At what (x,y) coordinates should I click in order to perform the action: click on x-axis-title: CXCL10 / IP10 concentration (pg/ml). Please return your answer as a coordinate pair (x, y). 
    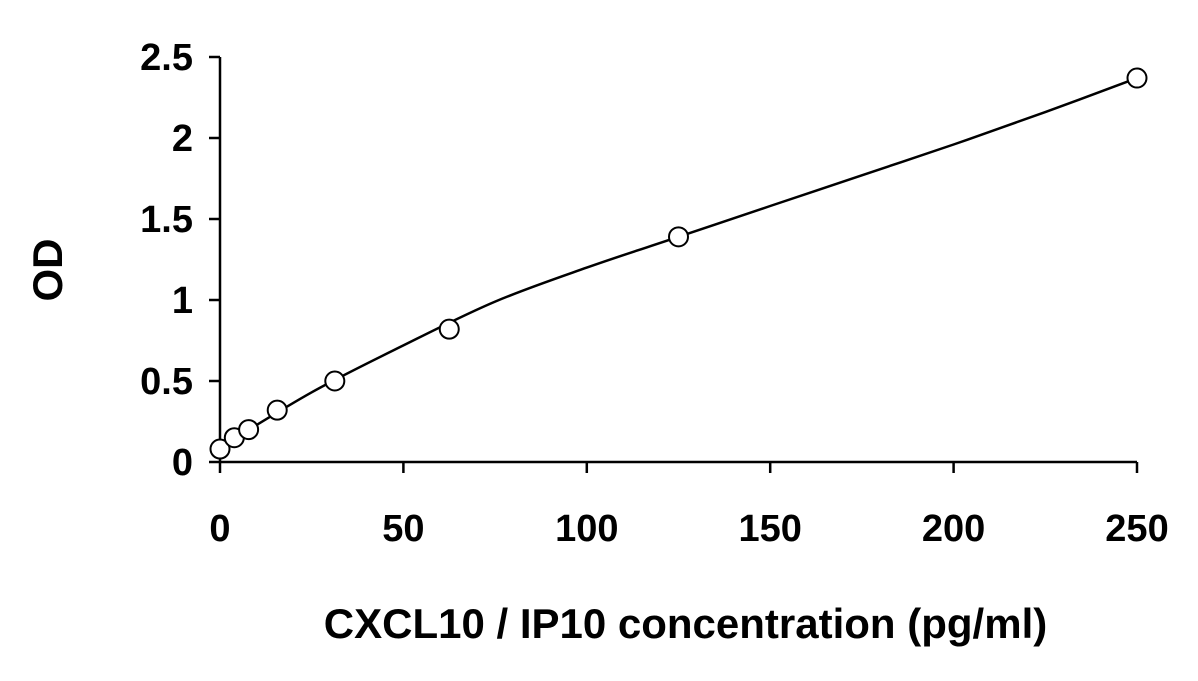
    Looking at the image, I should click on (685, 623).